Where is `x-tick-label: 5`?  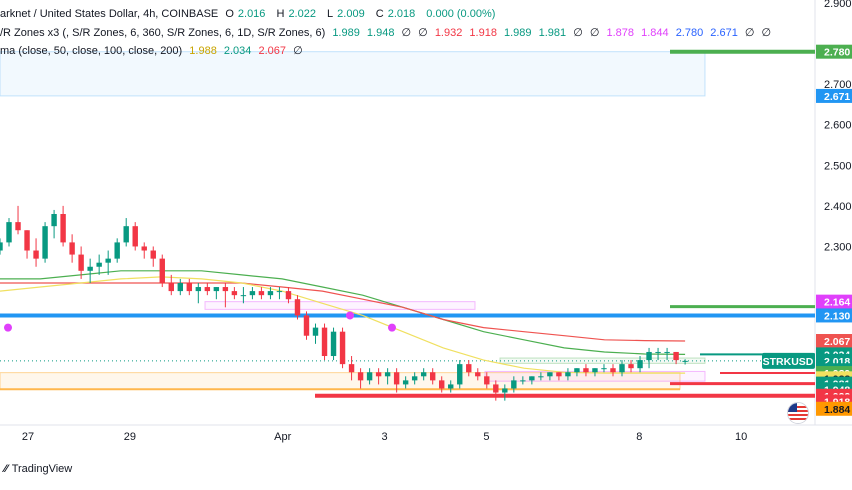 x-tick-label: 5 is located at coordinates (486, 437).